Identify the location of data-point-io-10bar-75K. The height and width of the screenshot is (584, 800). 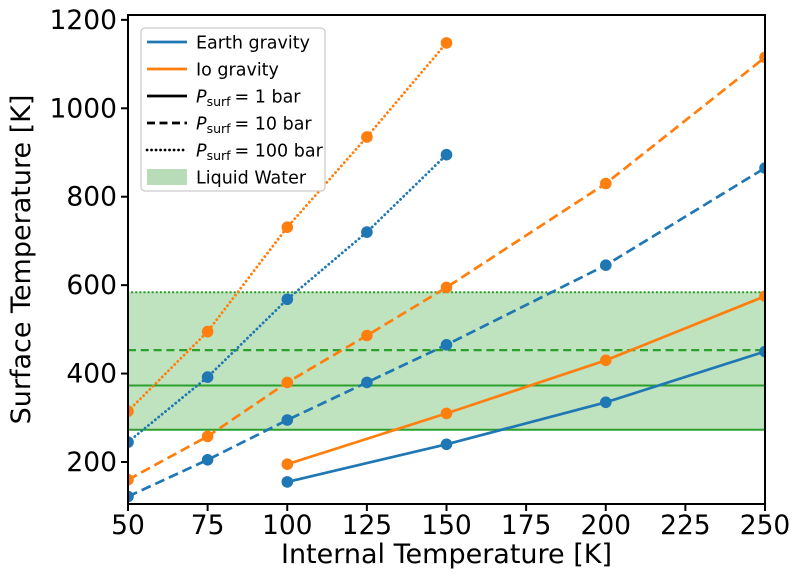
(207, 436).